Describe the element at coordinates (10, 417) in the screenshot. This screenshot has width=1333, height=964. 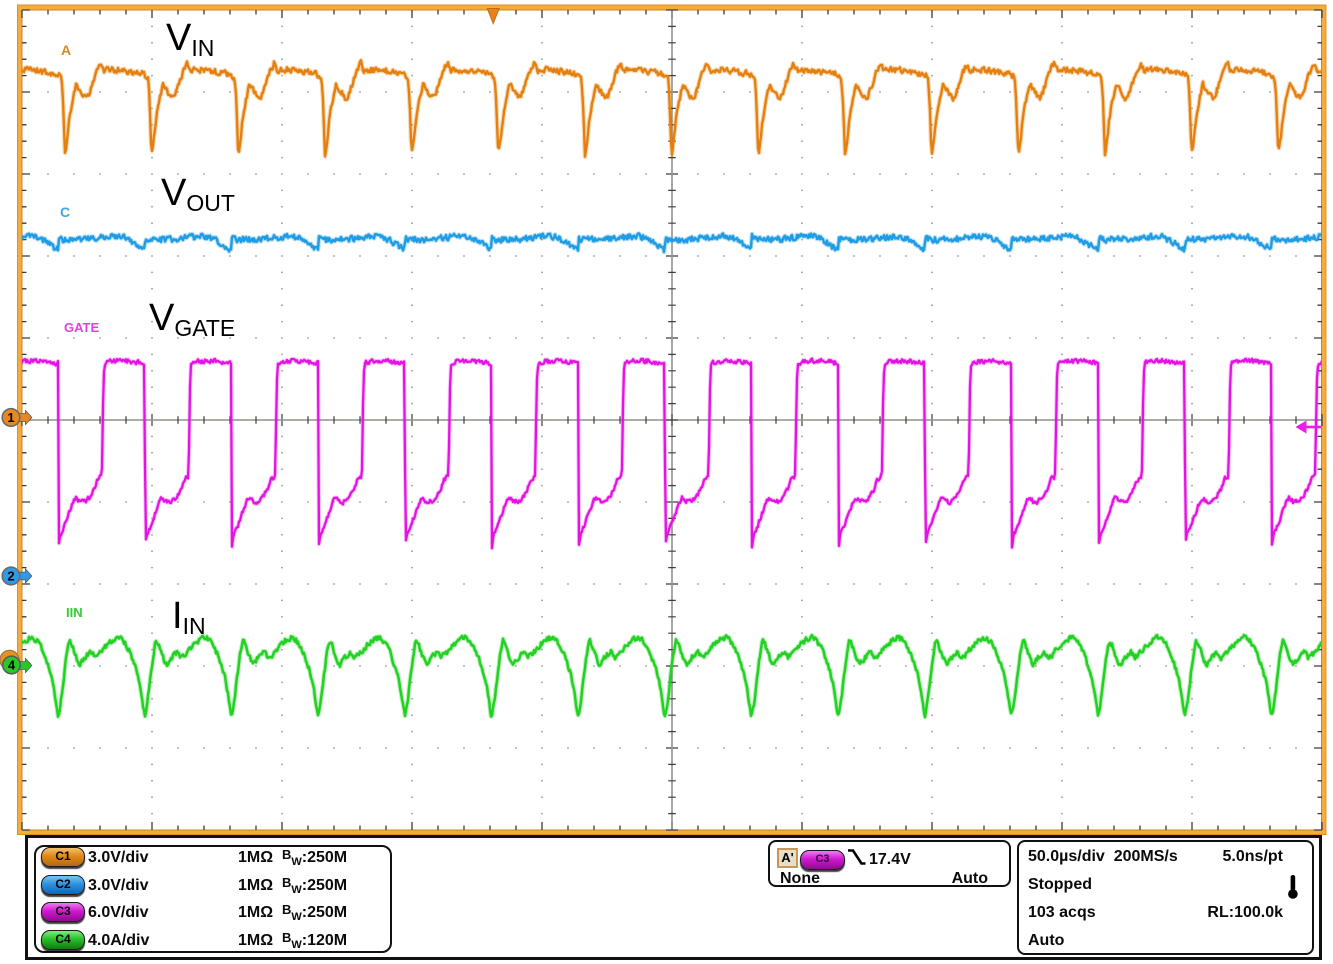
I see `svg-text: 1` at that location.